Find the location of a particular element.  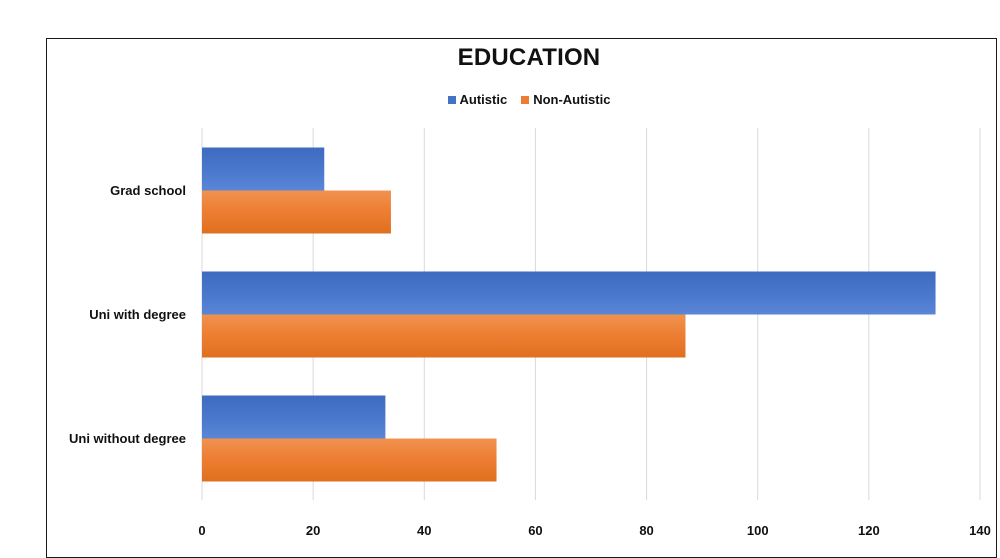

legend: Autistic Non-Autistic is located at coordinates (500, 99).